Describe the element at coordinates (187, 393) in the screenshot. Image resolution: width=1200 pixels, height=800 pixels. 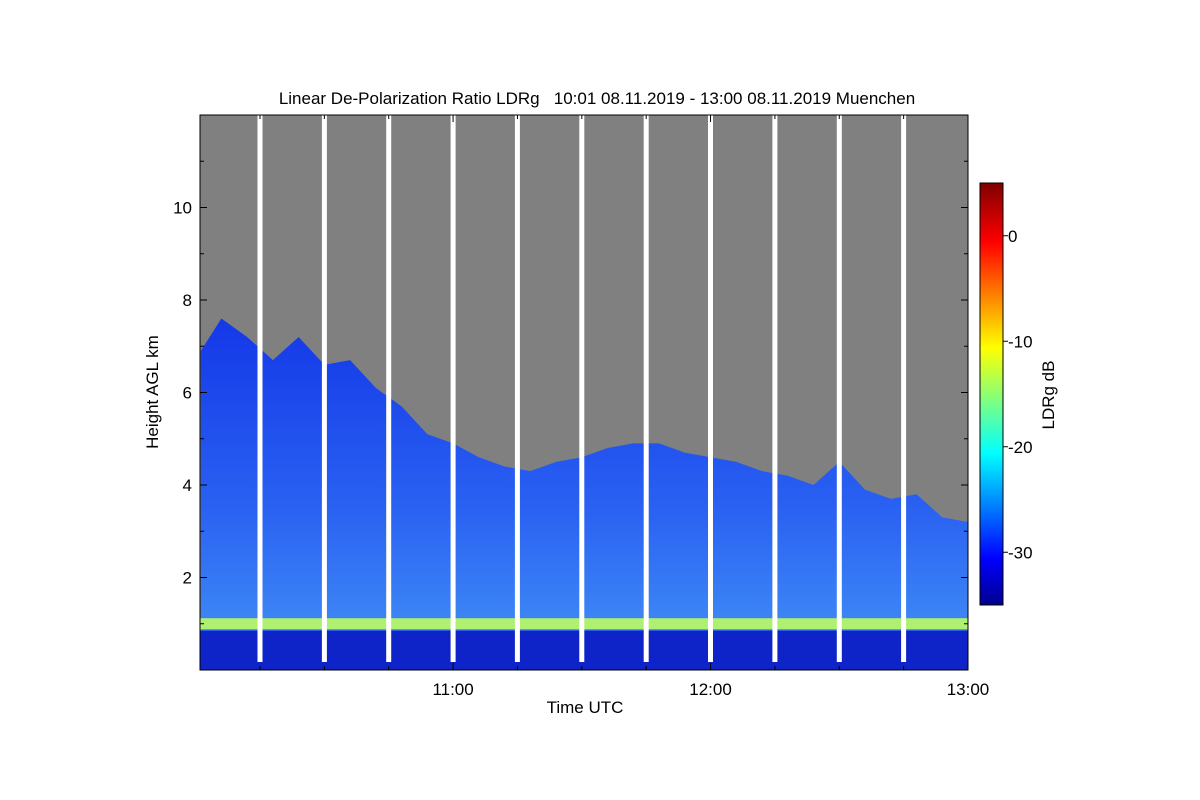
I see `y-tick-label-2: 6` at that location.